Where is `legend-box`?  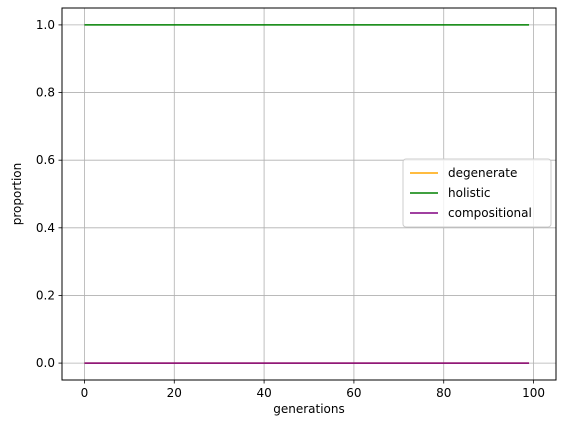 legend-box is located at coordinates (477, 193).